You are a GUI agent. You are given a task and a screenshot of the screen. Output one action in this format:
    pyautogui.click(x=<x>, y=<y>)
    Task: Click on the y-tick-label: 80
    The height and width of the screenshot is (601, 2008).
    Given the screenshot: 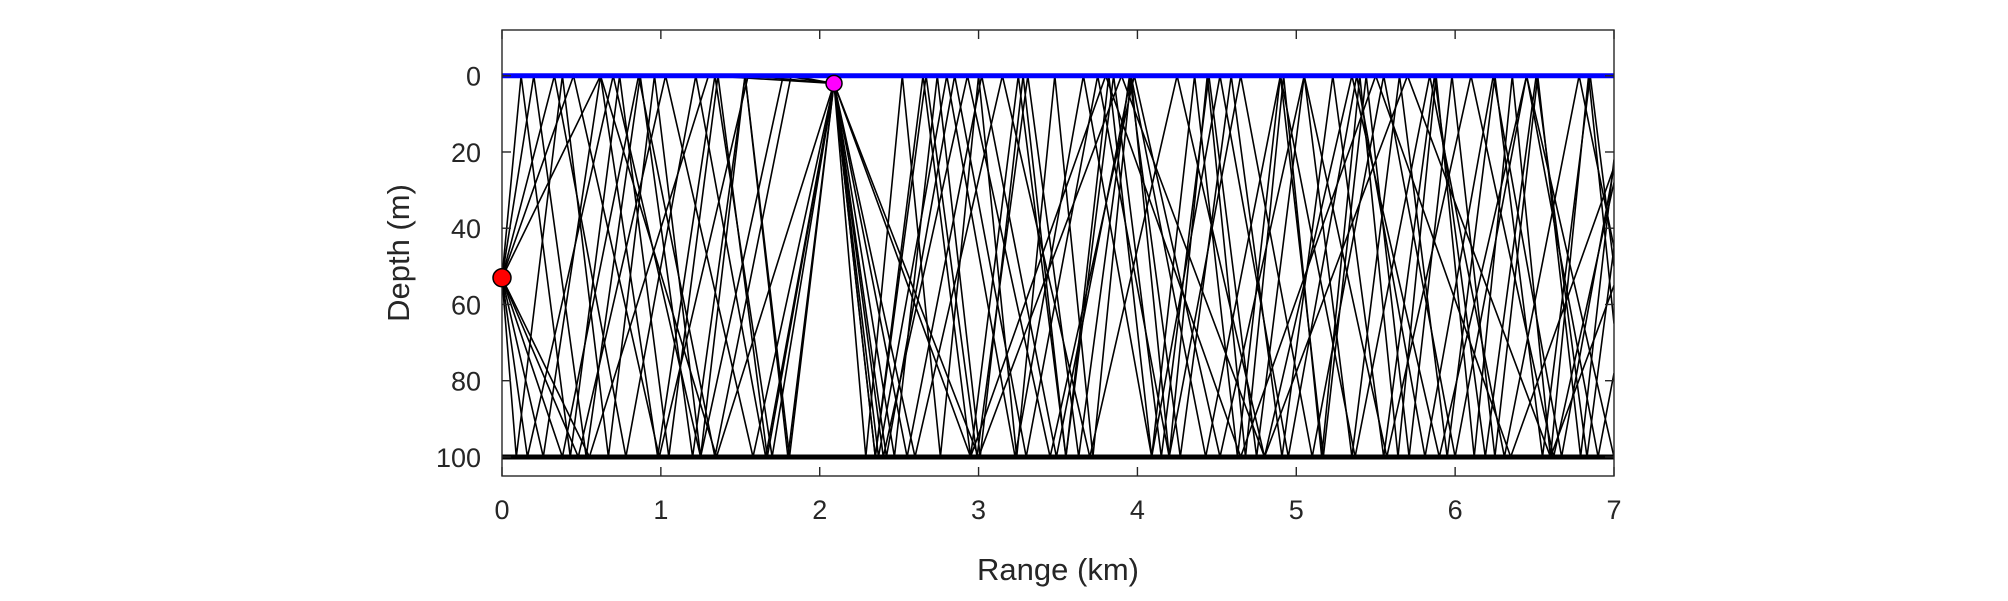 What is the action you would take?
    pyautogui.click(x=466, y=382)
    